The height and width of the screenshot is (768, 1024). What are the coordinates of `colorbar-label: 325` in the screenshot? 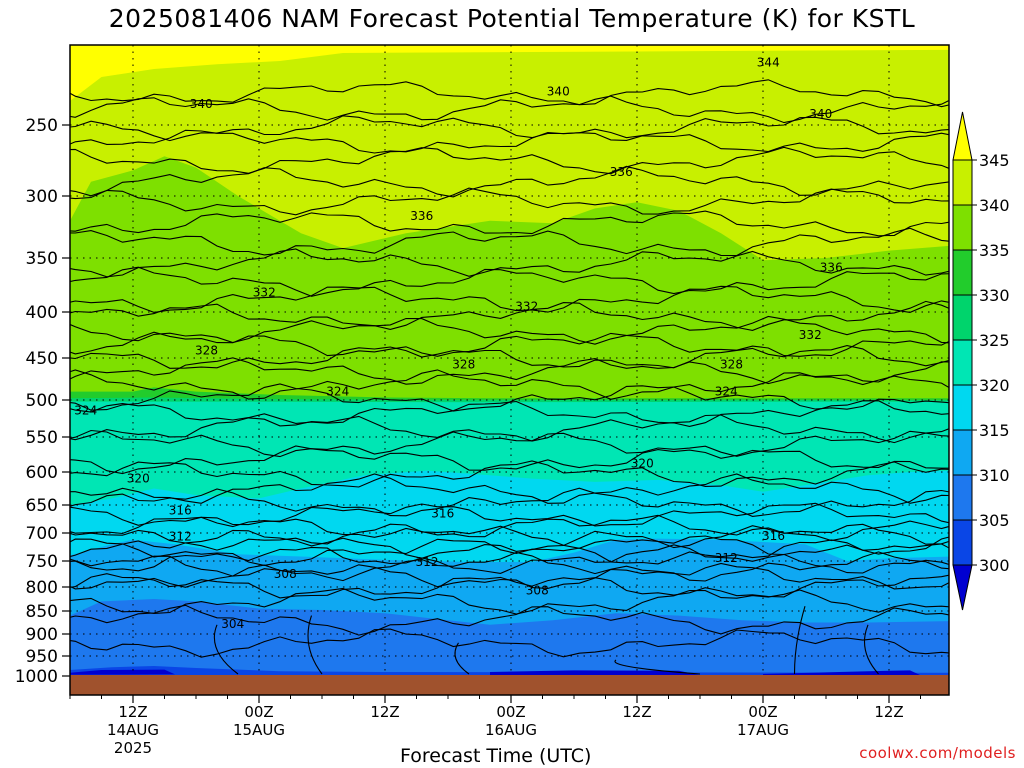 It's located at (994, 340).